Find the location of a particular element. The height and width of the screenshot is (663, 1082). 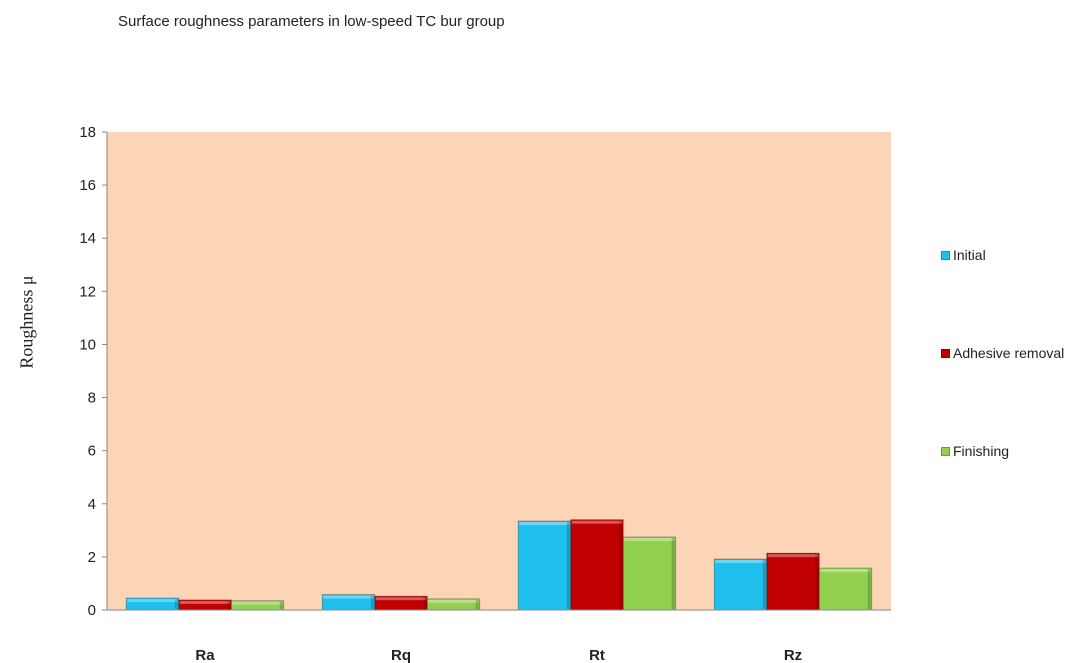

y-tick-label: 18 is located at coordinates (87, 132).